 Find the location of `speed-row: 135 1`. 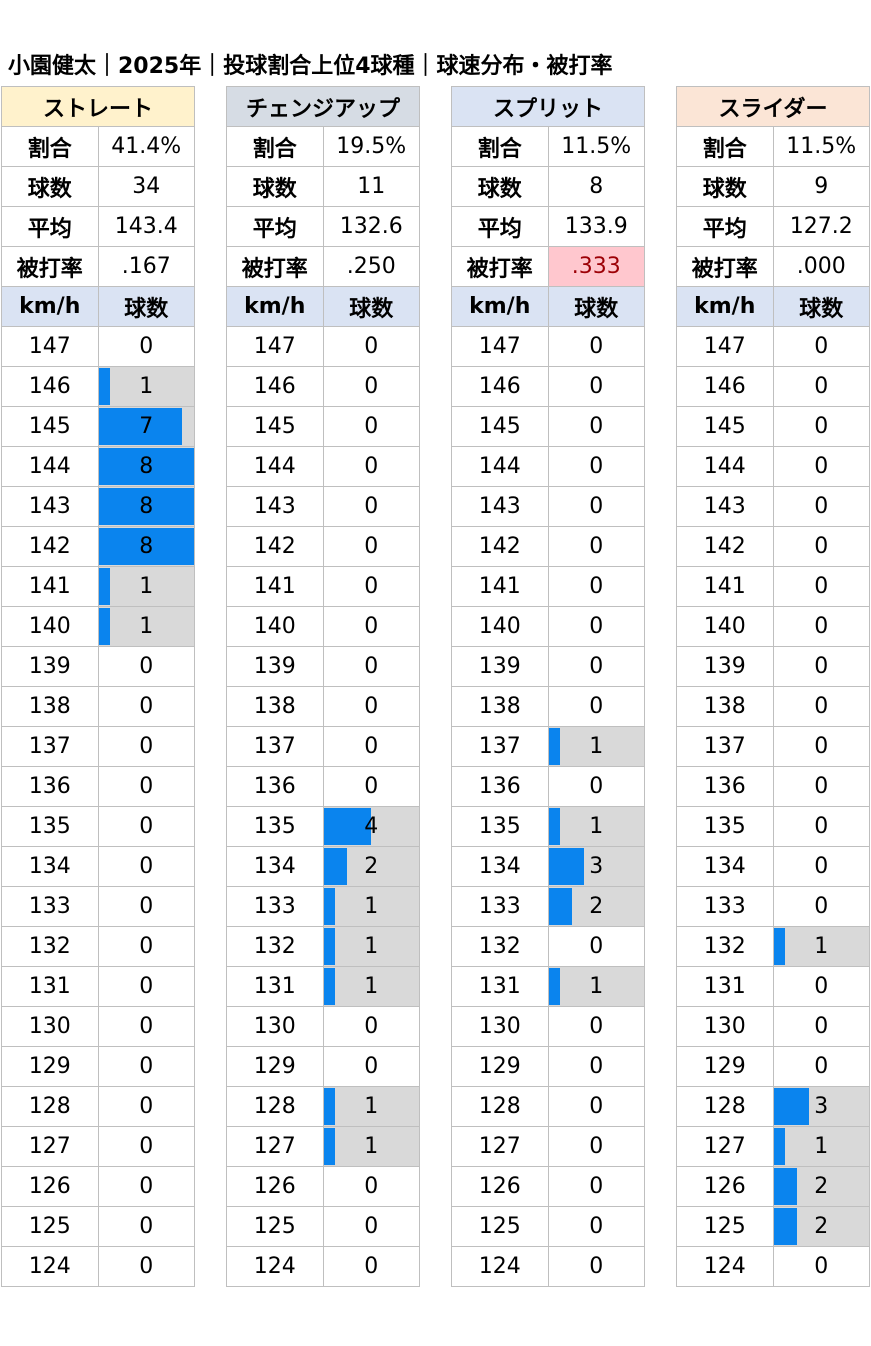

speed-row: 135 1 is located at coordinates (548, 826).